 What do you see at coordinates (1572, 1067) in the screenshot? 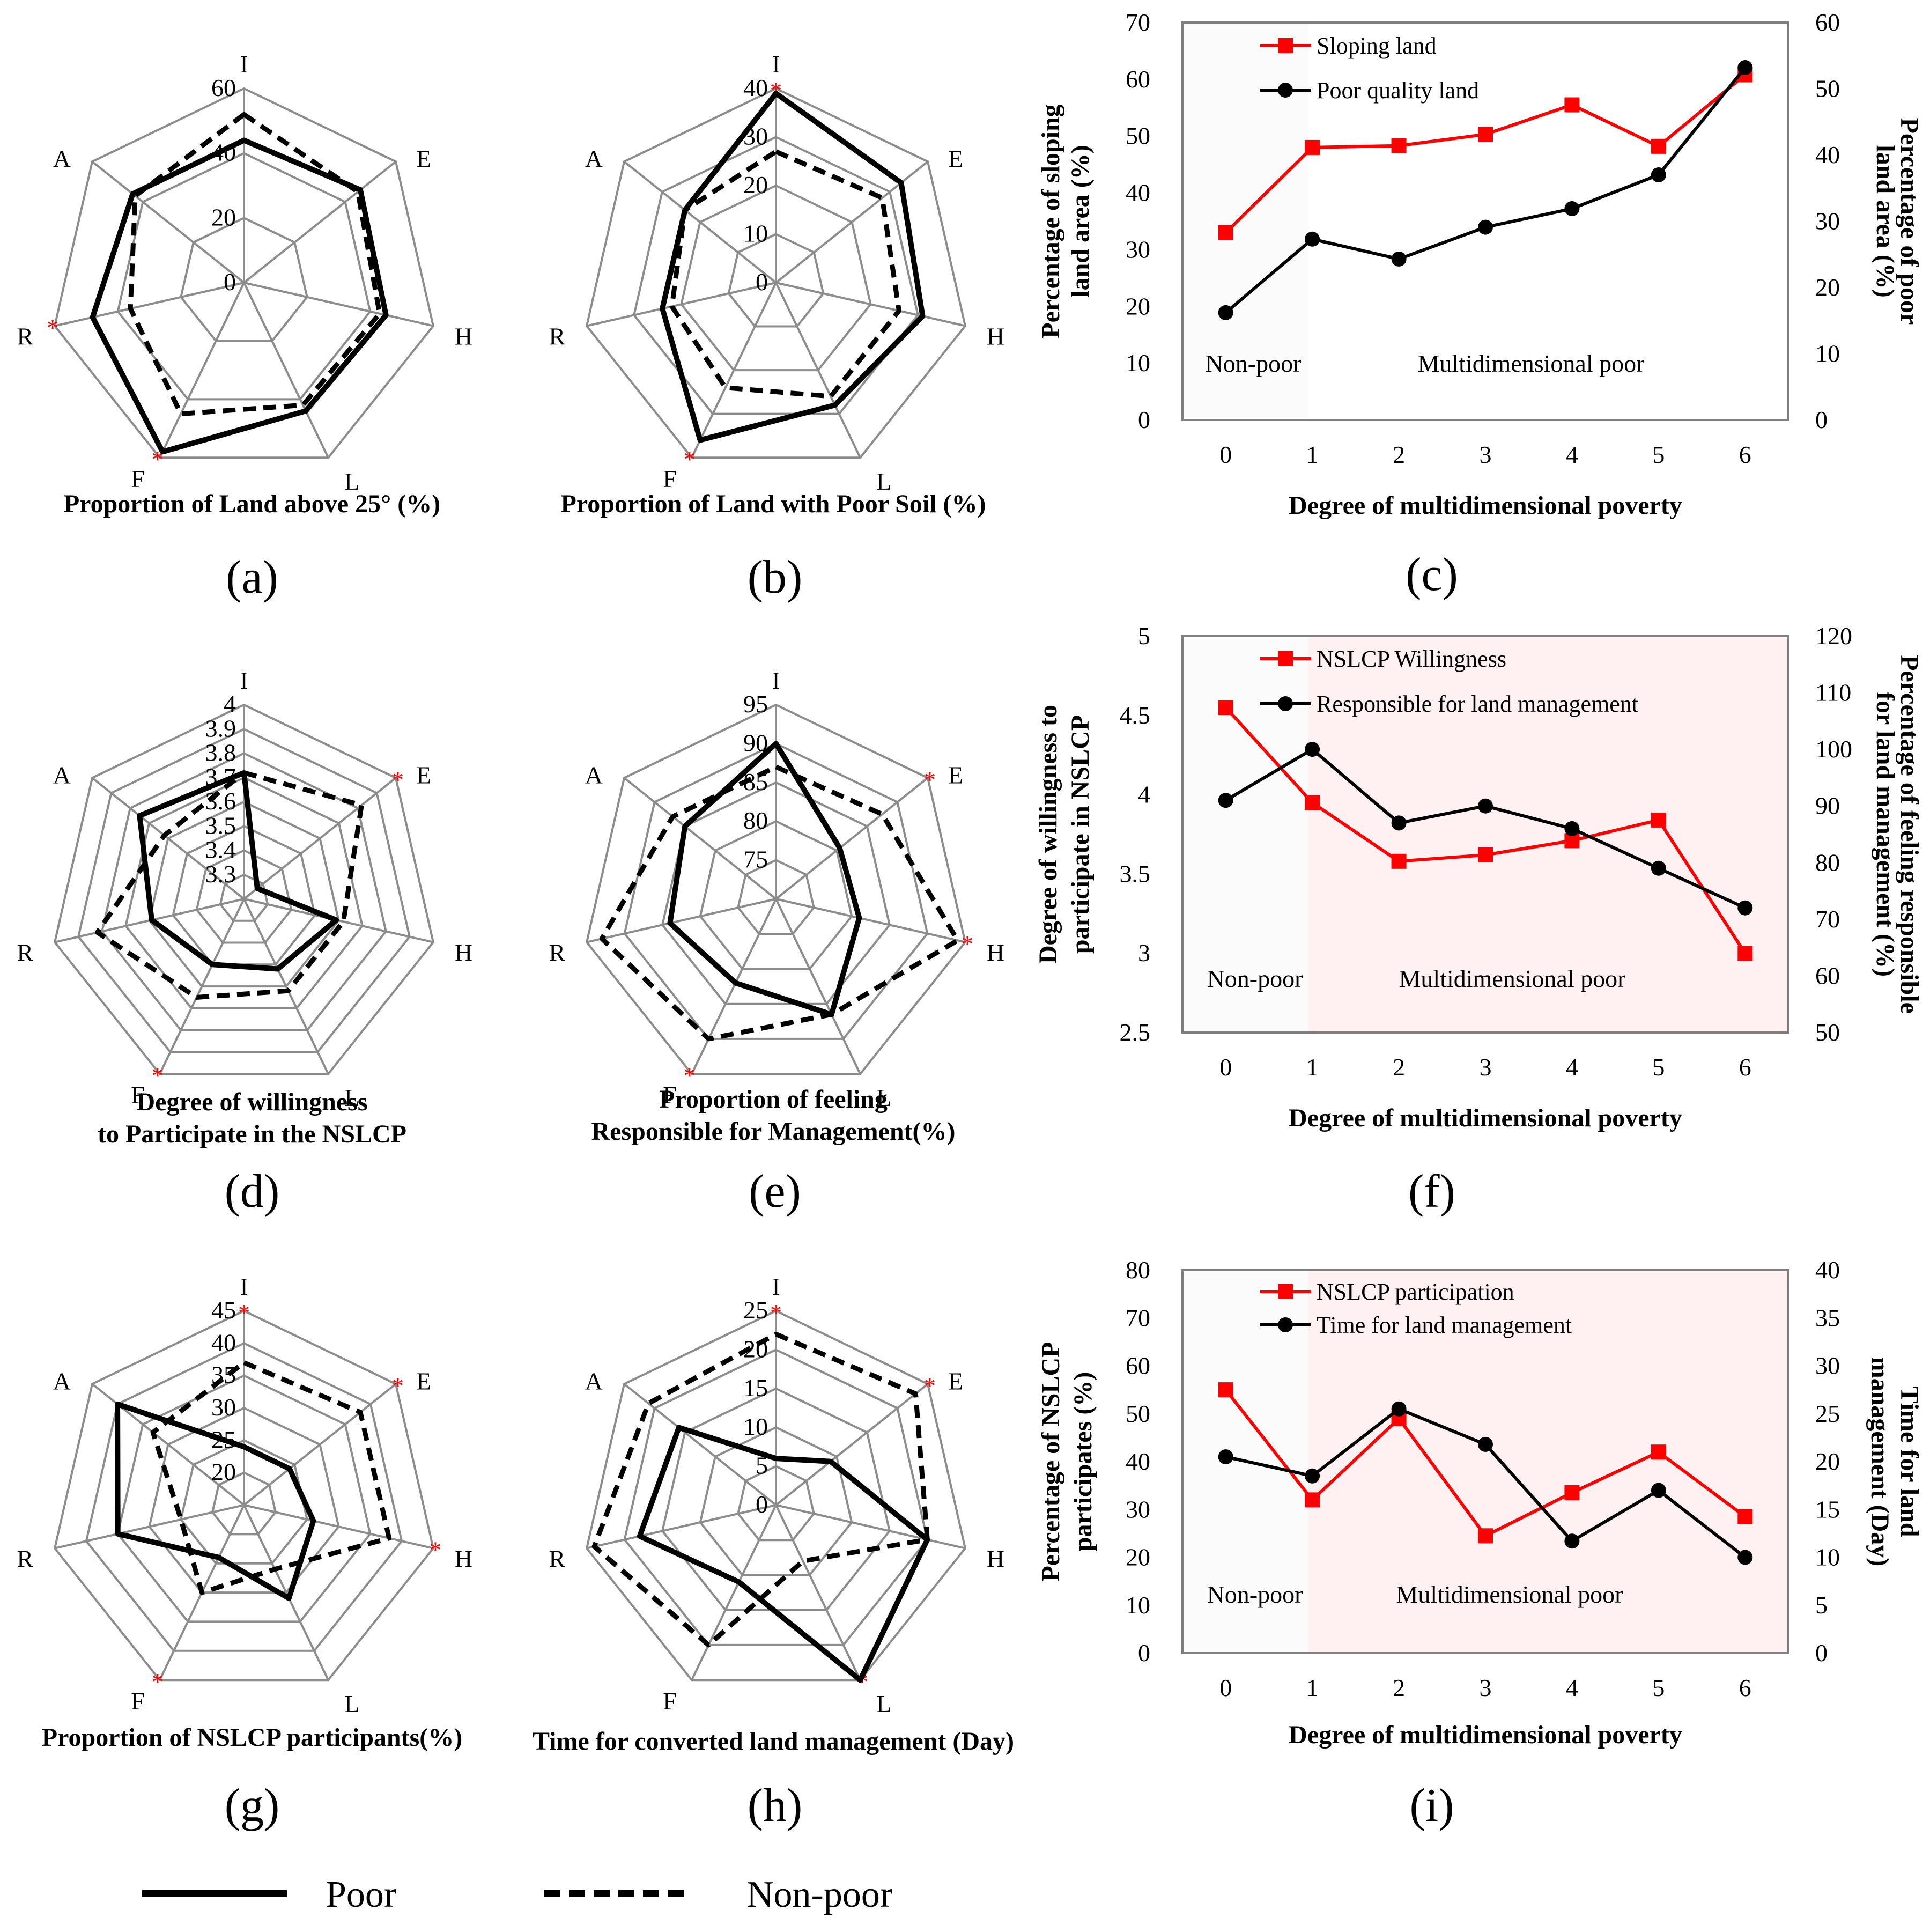
I see `x-tick-label: 4` at bounding box center [1572, 1067].